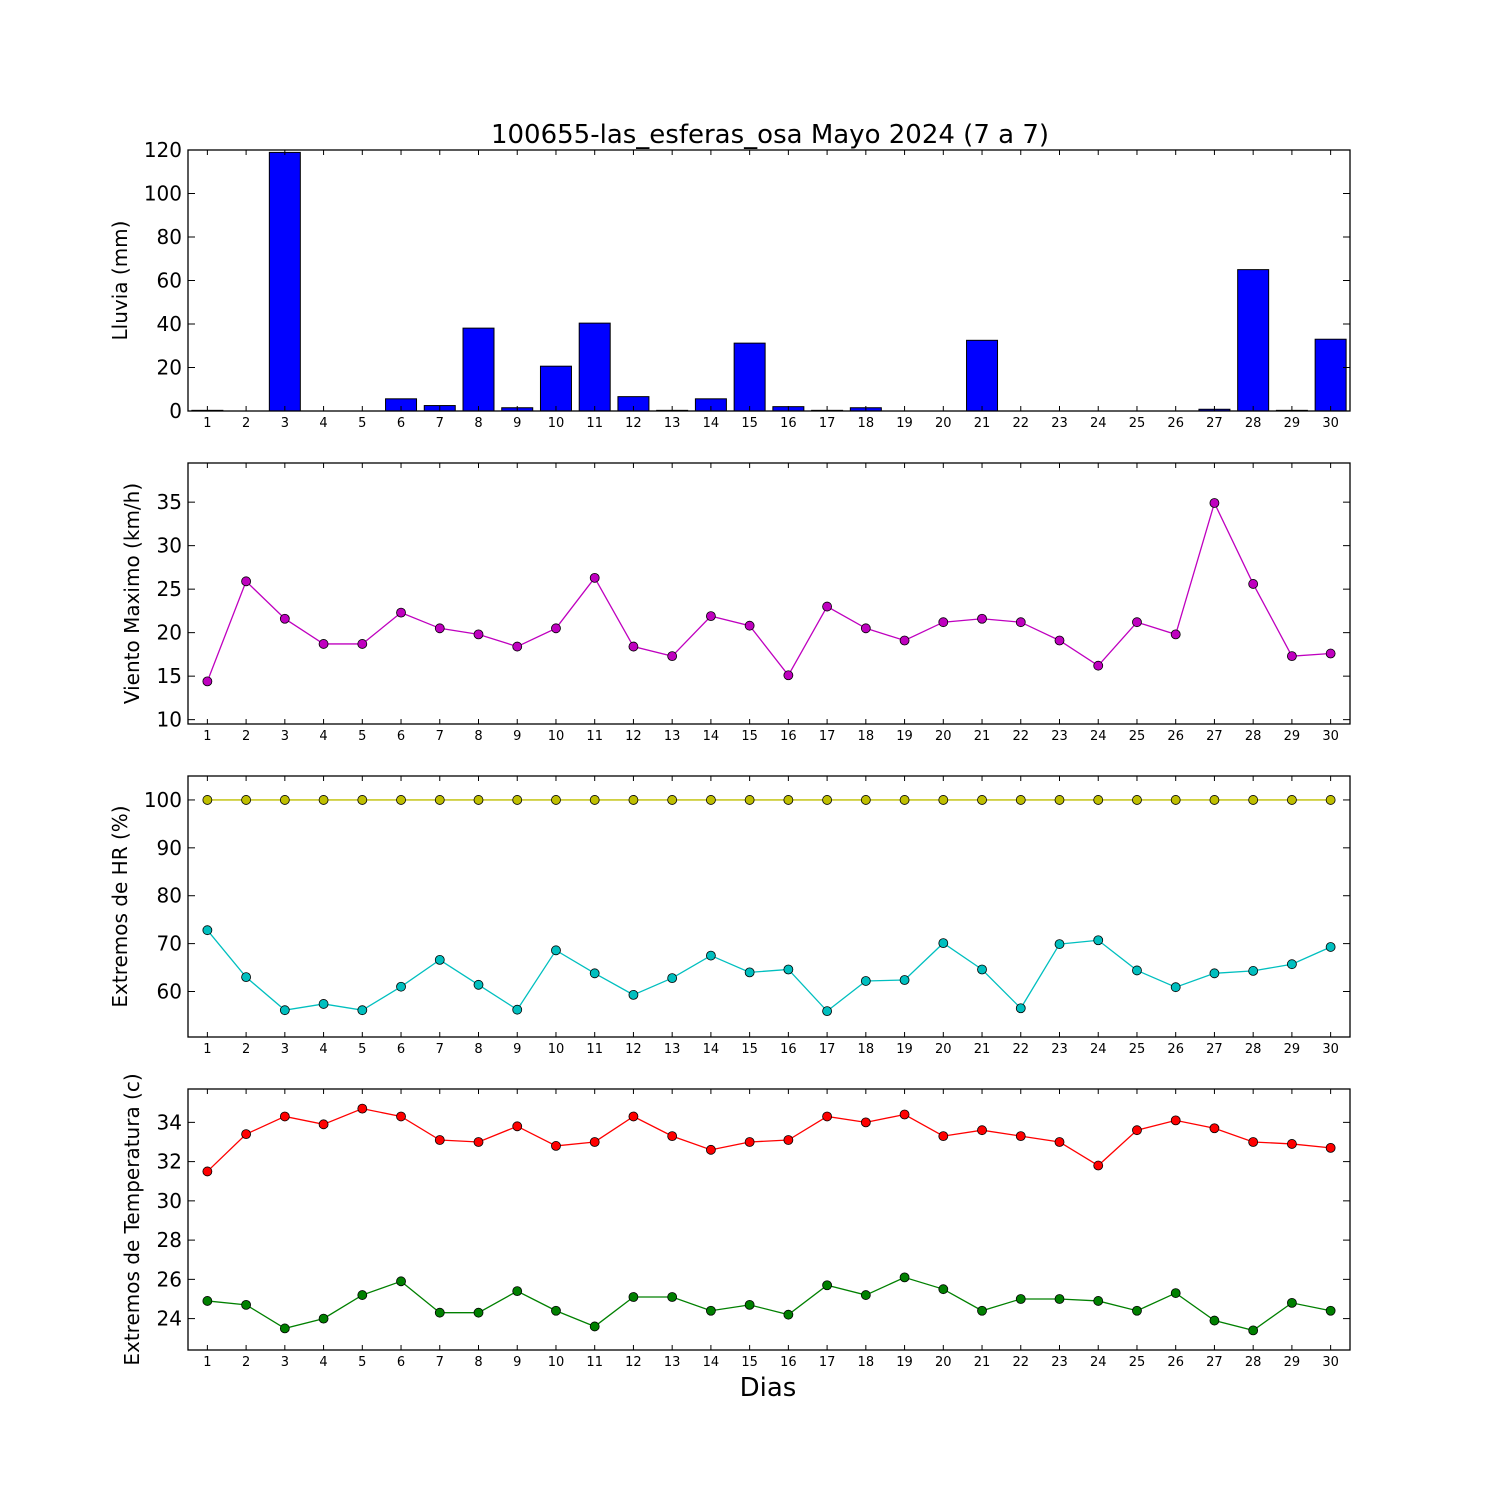 The height and width of the screenshot is (1500, 1500). What do you see at coordinates (169, 1122) in the screenshot?
I see `y-tick-label: 34` at bounding box center [169, 1122].